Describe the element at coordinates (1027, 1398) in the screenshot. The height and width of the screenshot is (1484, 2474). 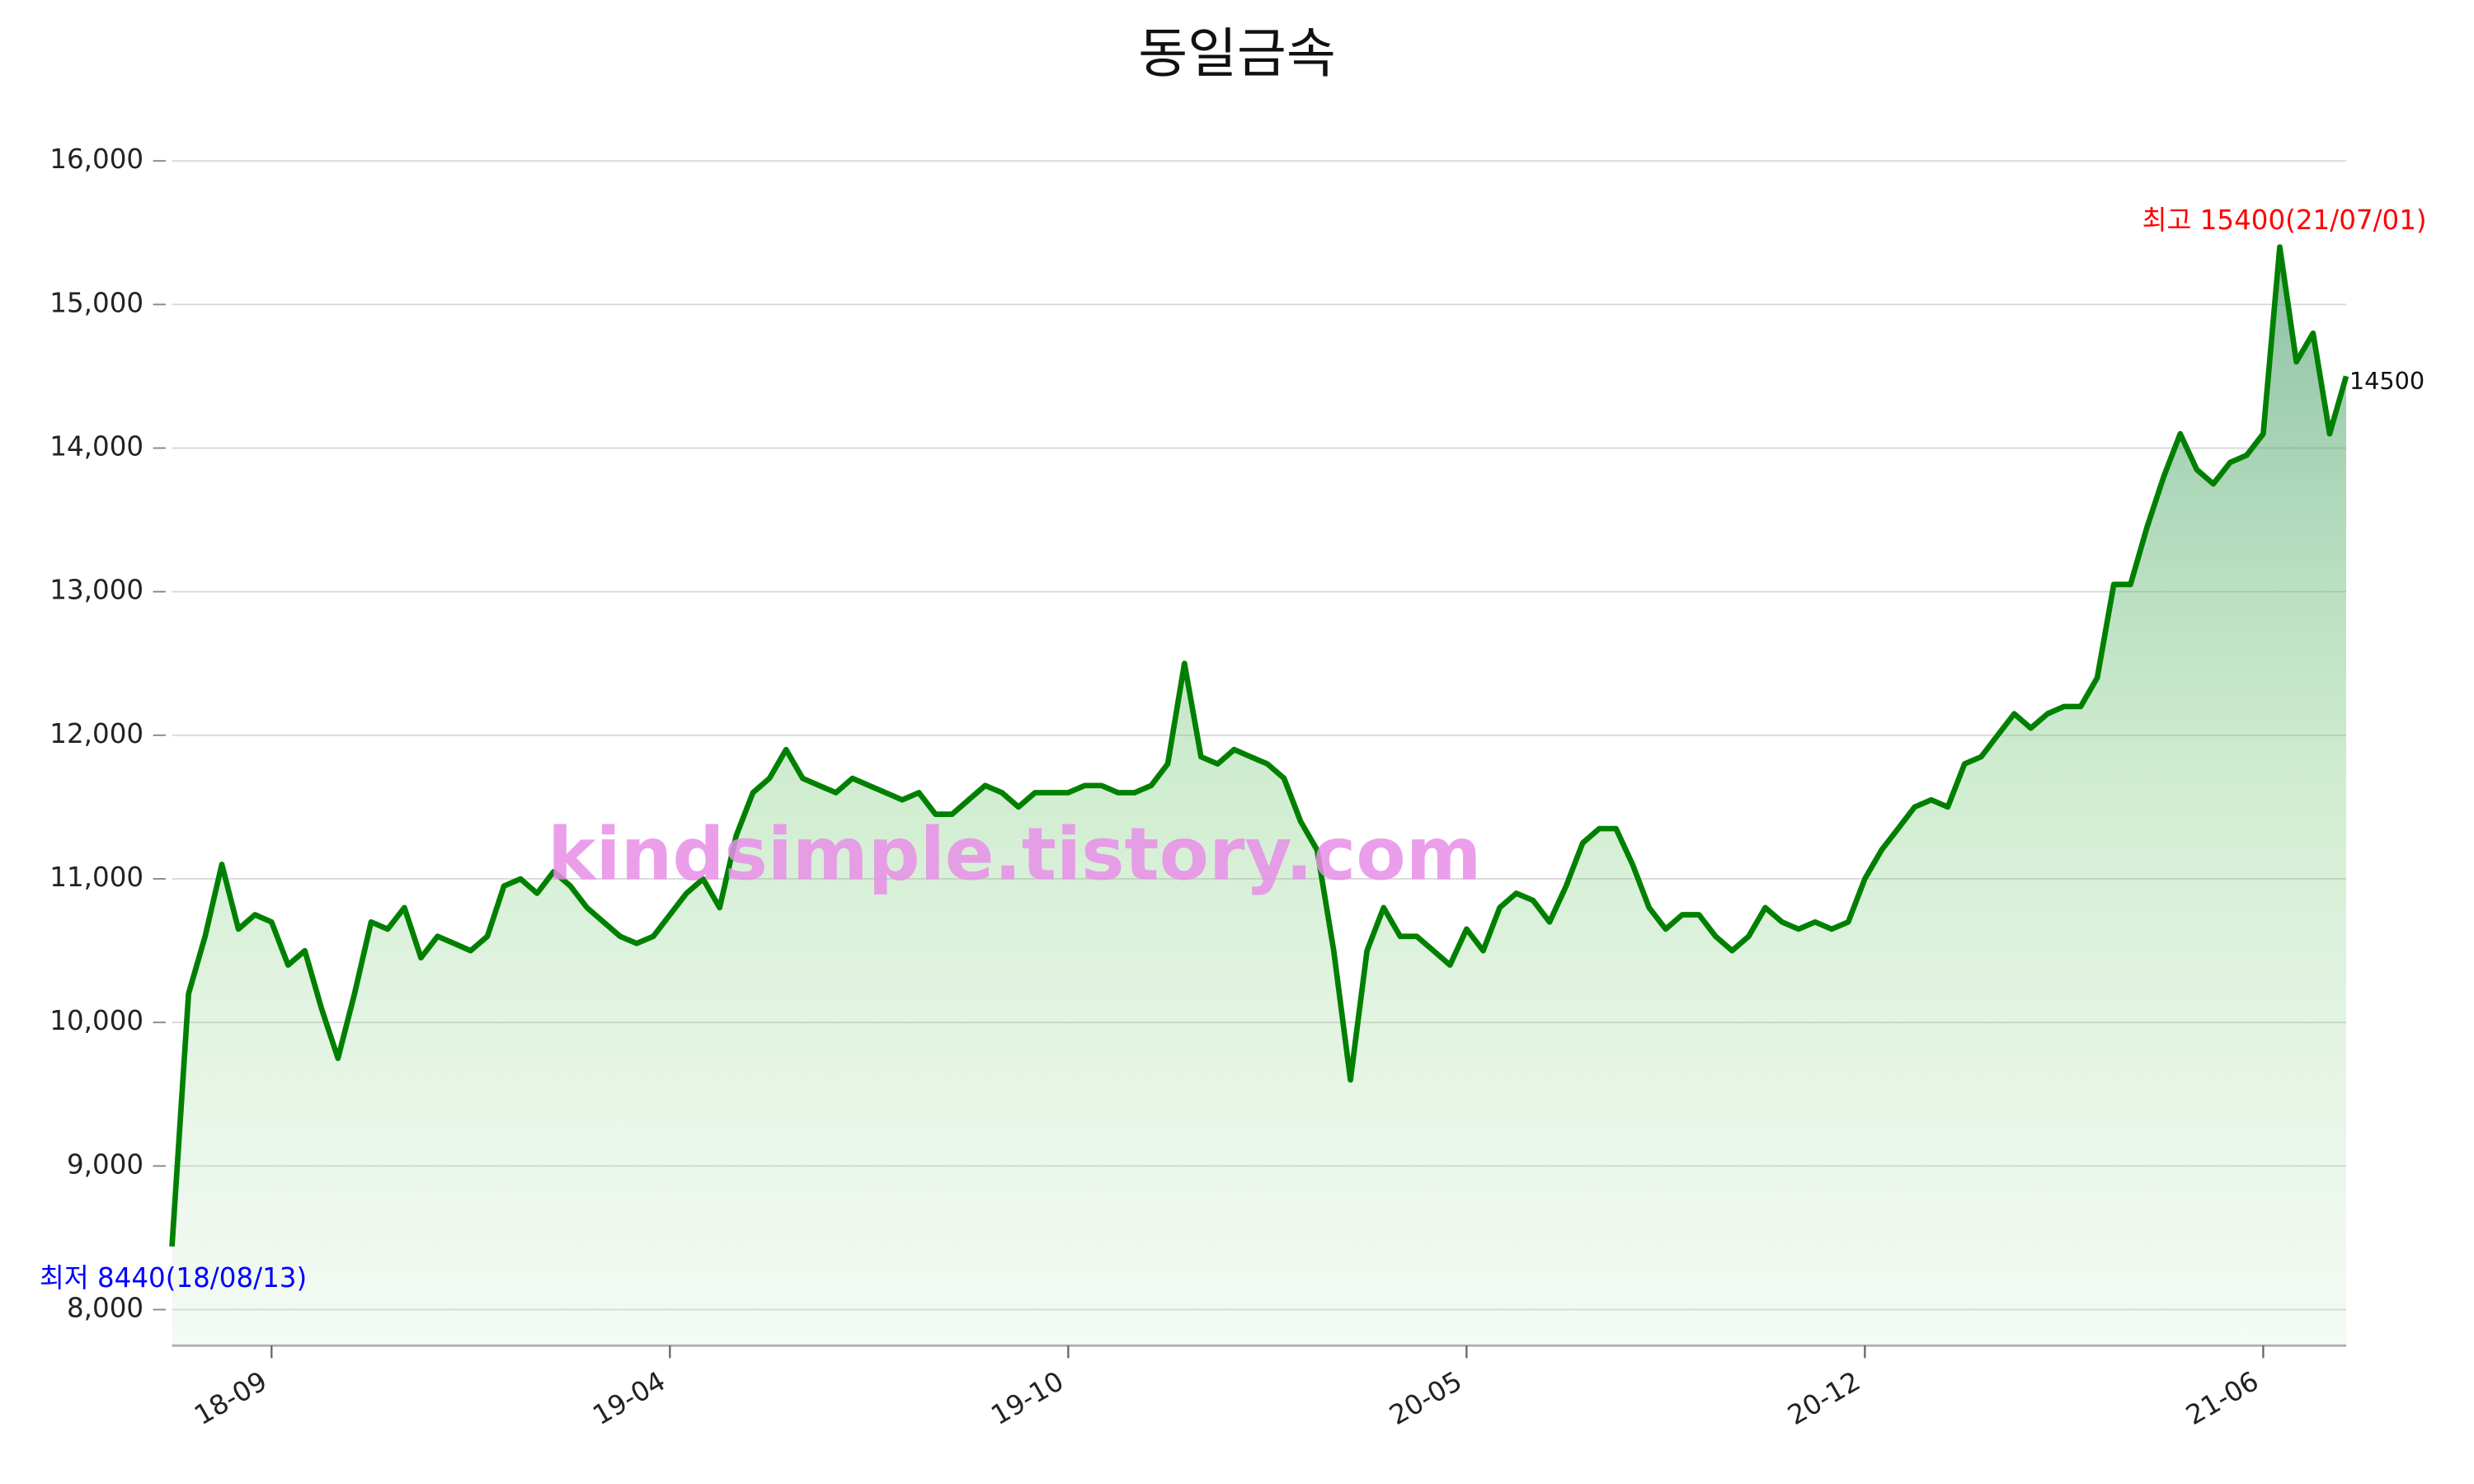
I see `x-tick-label: 19-10` at that location.